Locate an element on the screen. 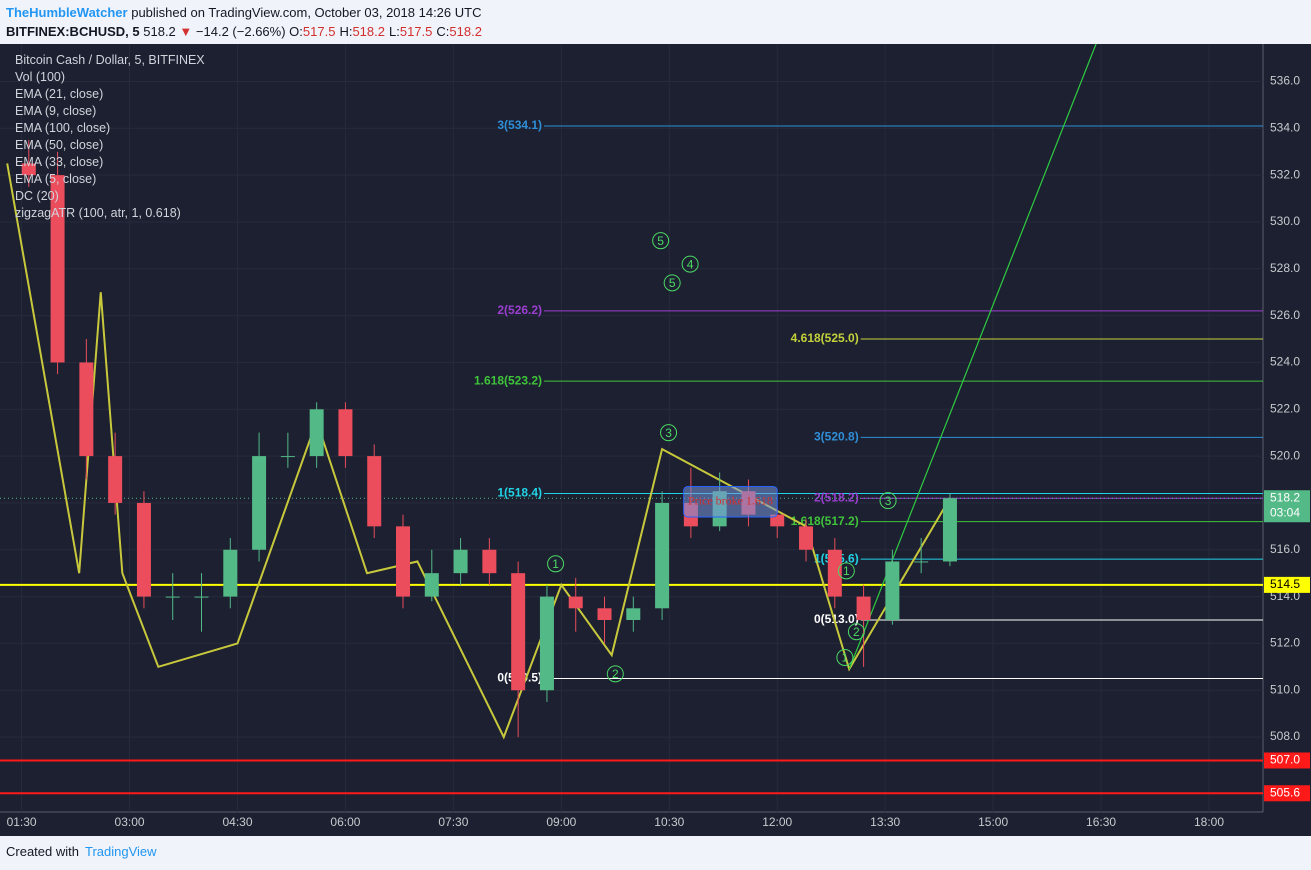 This screenshot has width=1311, height=870. price-tag-label: 505.6 is located at coordinates (1285, 792).